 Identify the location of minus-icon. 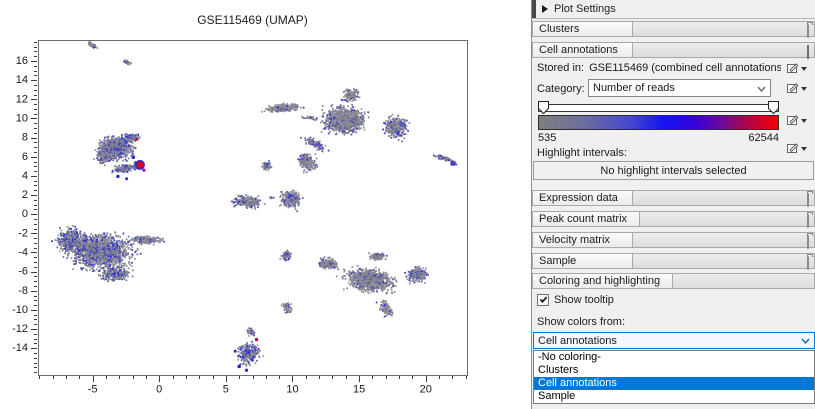
(808, 52).